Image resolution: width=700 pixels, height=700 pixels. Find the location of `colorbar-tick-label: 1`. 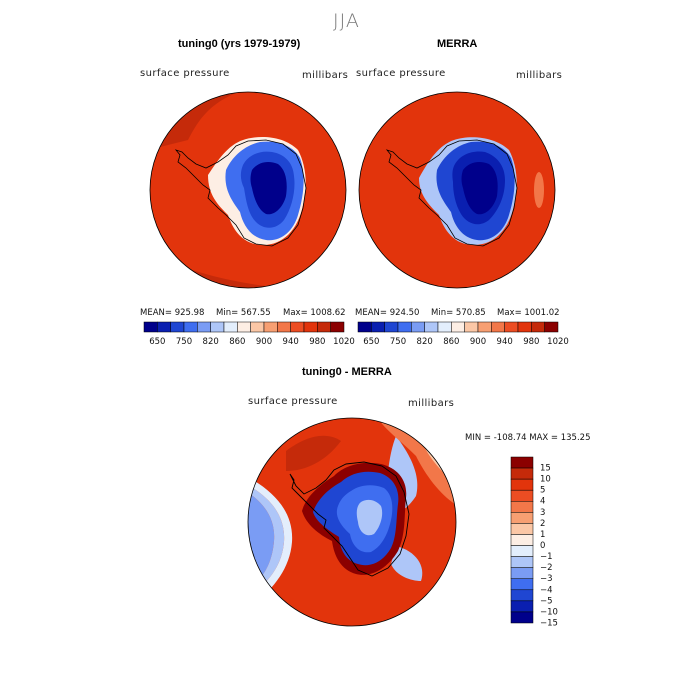

colorbar-tick-label: 1 is located at coordinates (542, 535).